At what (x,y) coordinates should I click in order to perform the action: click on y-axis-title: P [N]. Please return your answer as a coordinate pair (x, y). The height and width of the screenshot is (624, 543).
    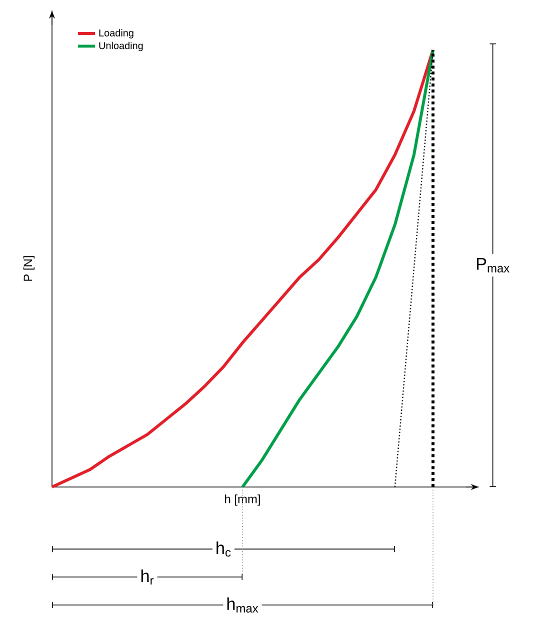
    Looking at the image, I should click on (29, 268).